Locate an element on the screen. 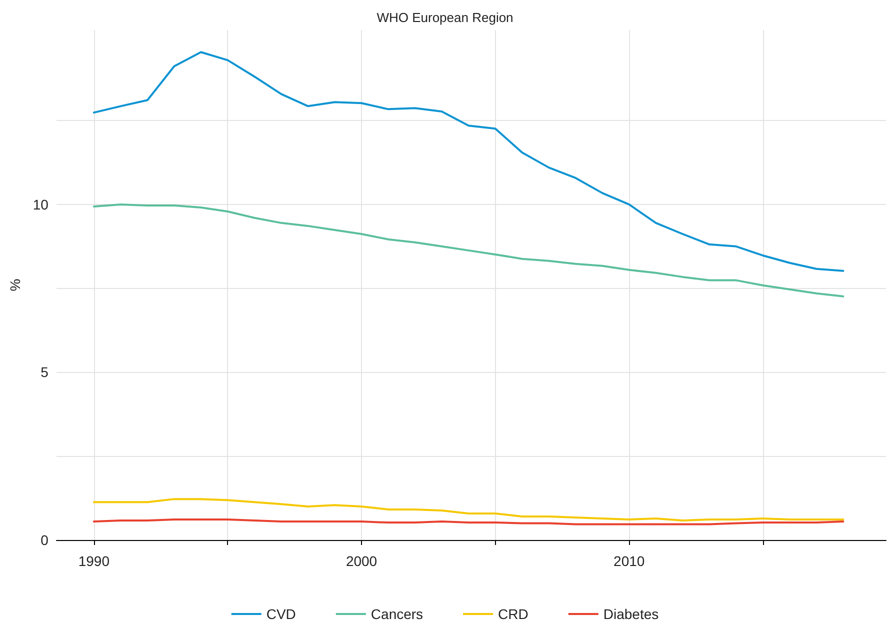 The width and height of the screenshot is (890, 630). legend-label: Cancers is located at coordinates (397, 614).